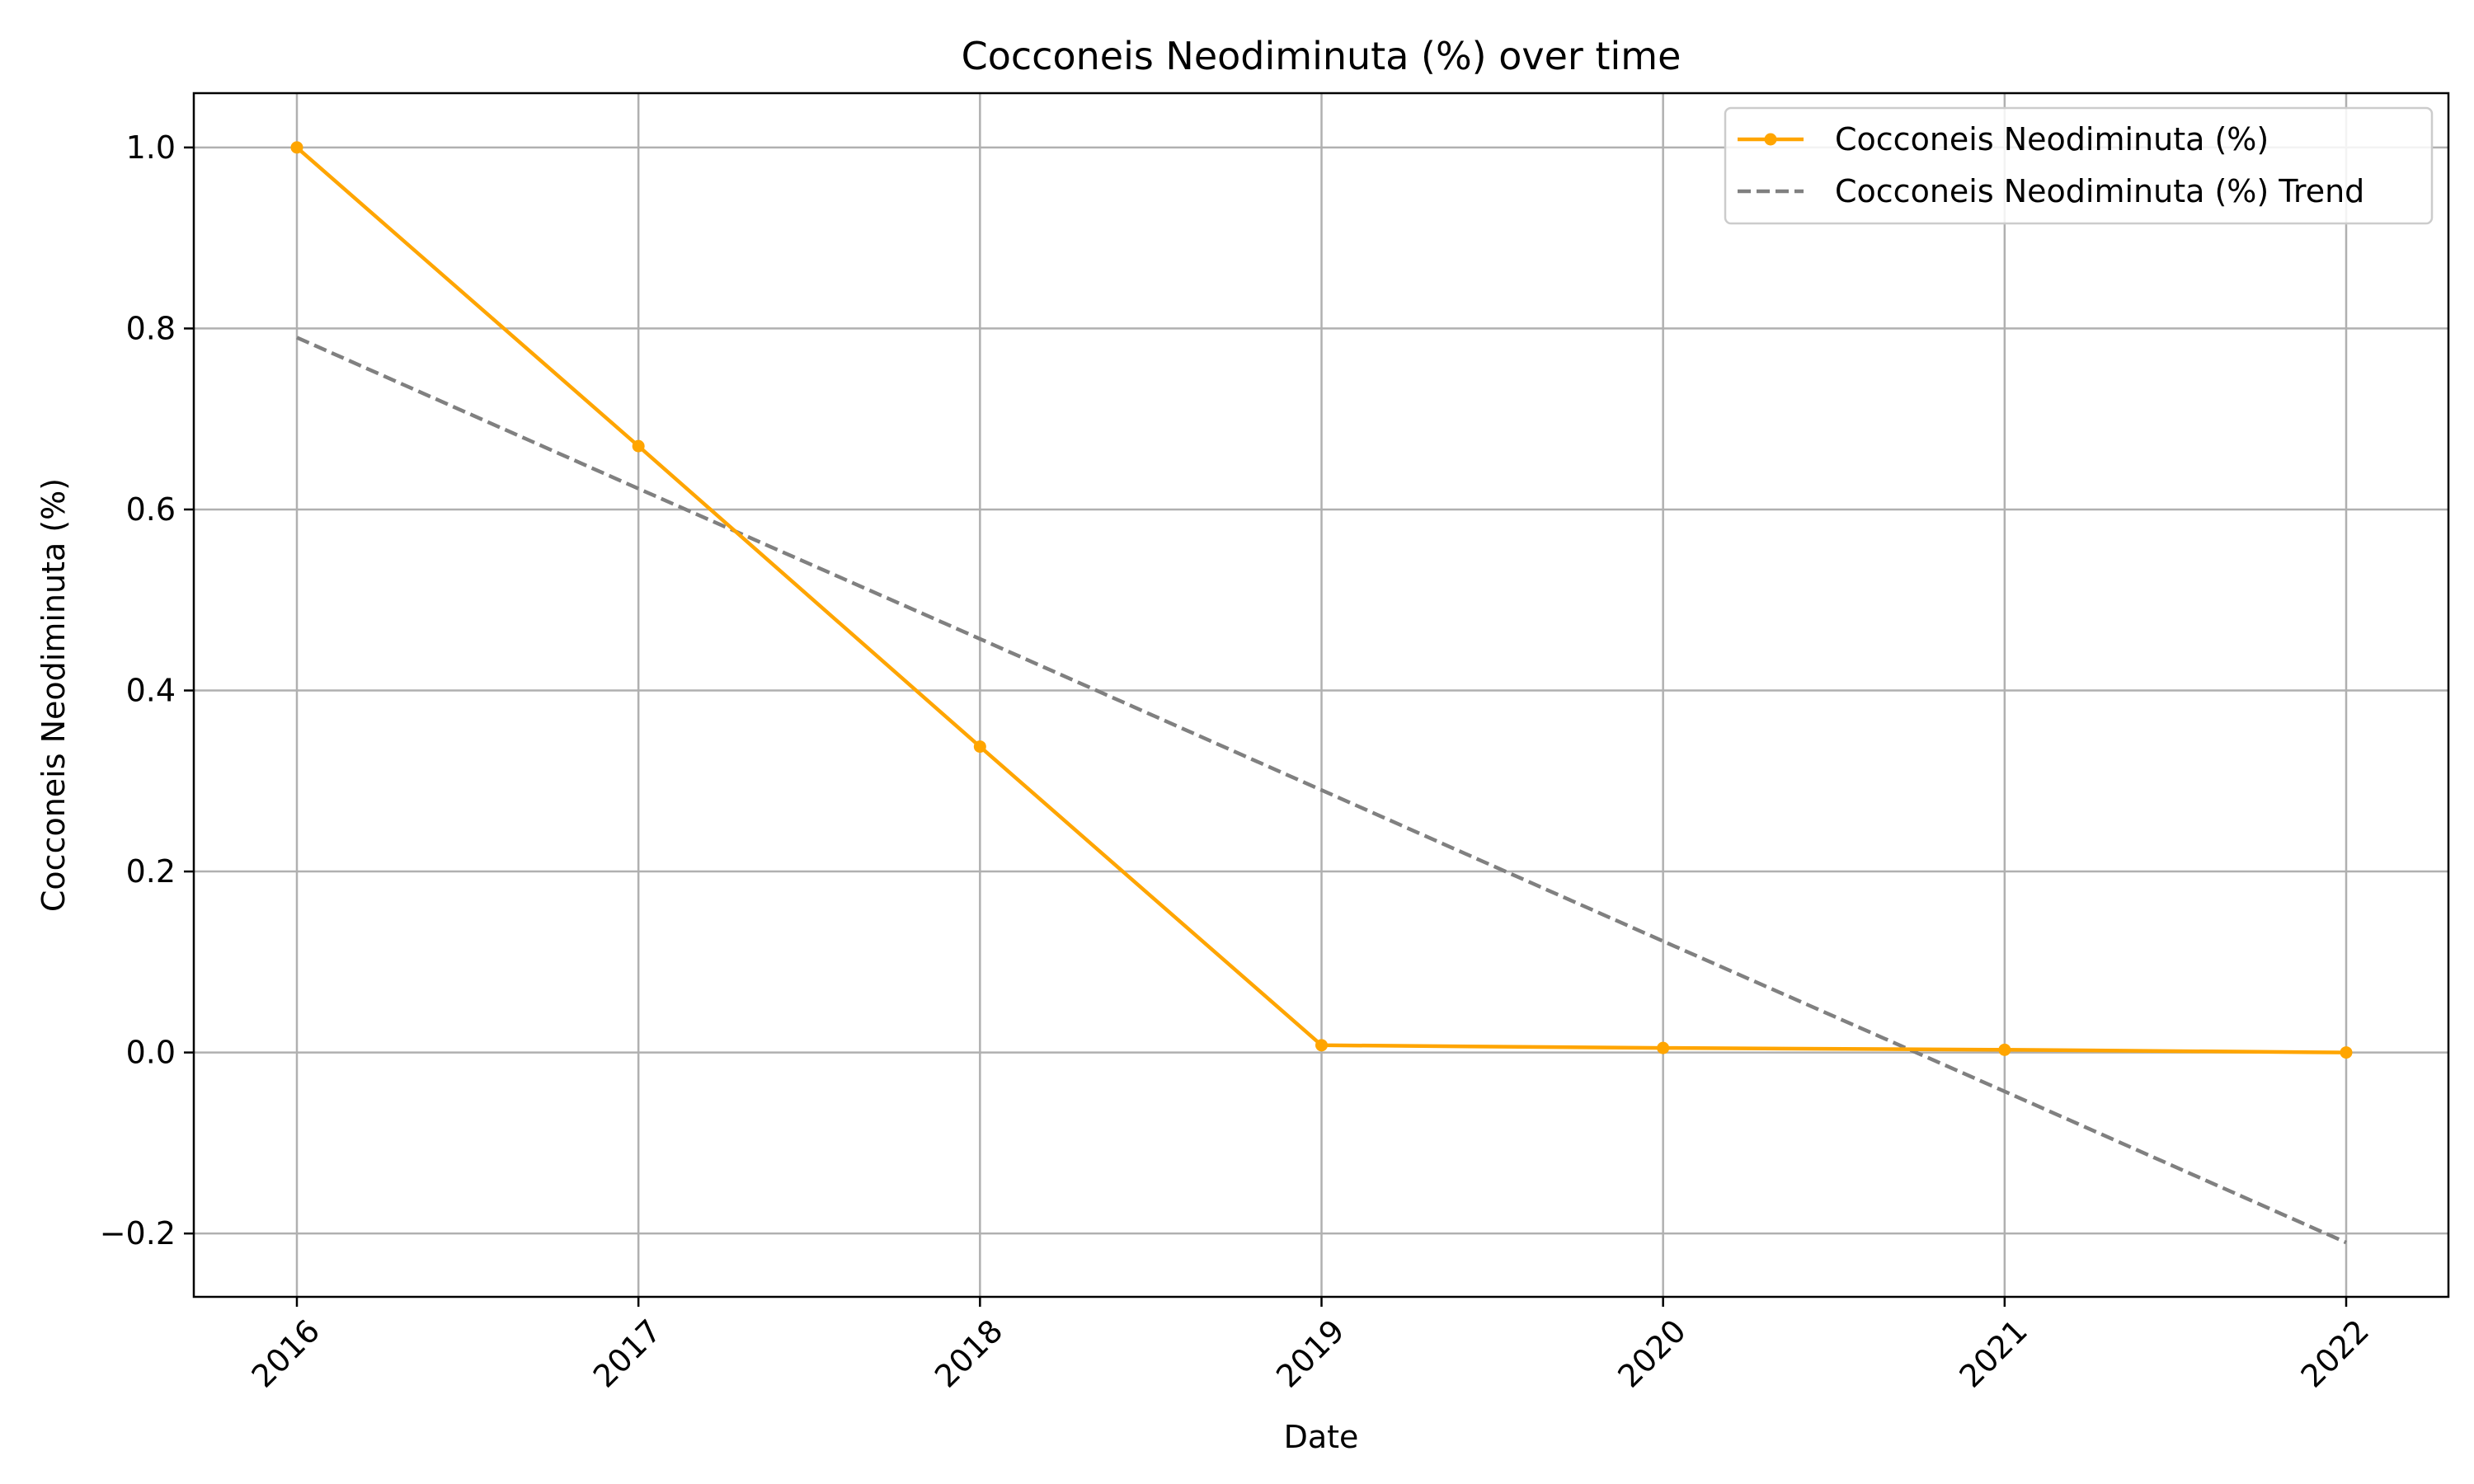  Describe the element at coordinates (2099, 191) in the screenshot. I see `legend-label: Cocconeis Neodiminuta (%) Trend` at that location.